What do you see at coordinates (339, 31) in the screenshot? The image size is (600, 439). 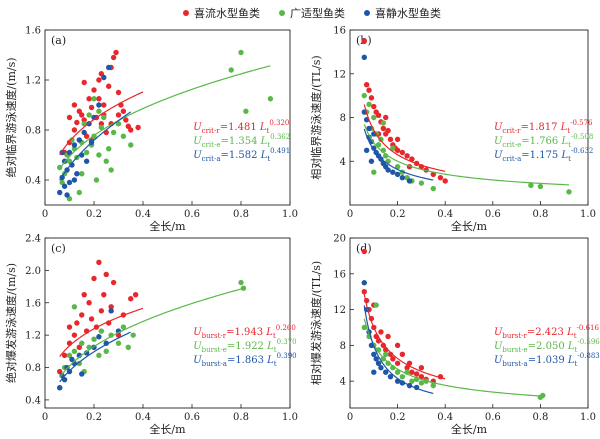 I see `y-tick-label: 16` at bounding box center [339, 31].